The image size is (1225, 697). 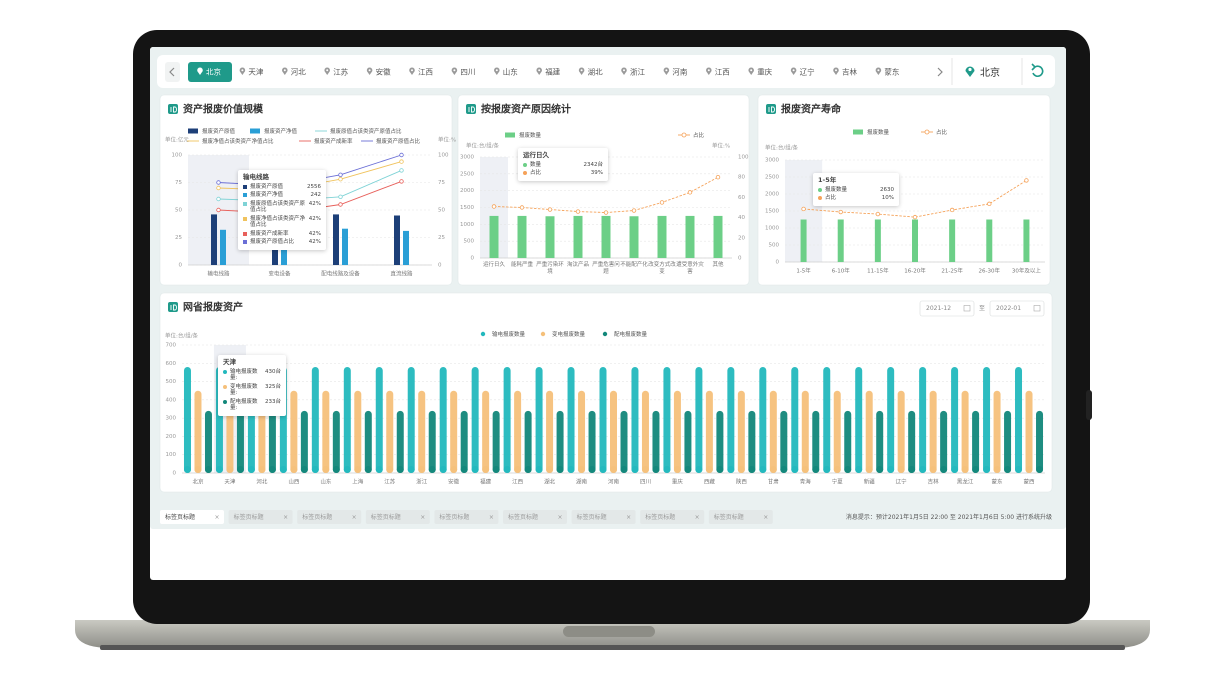 I want to click on x-tick-label: 6-10年, so click(x=841, y=271).